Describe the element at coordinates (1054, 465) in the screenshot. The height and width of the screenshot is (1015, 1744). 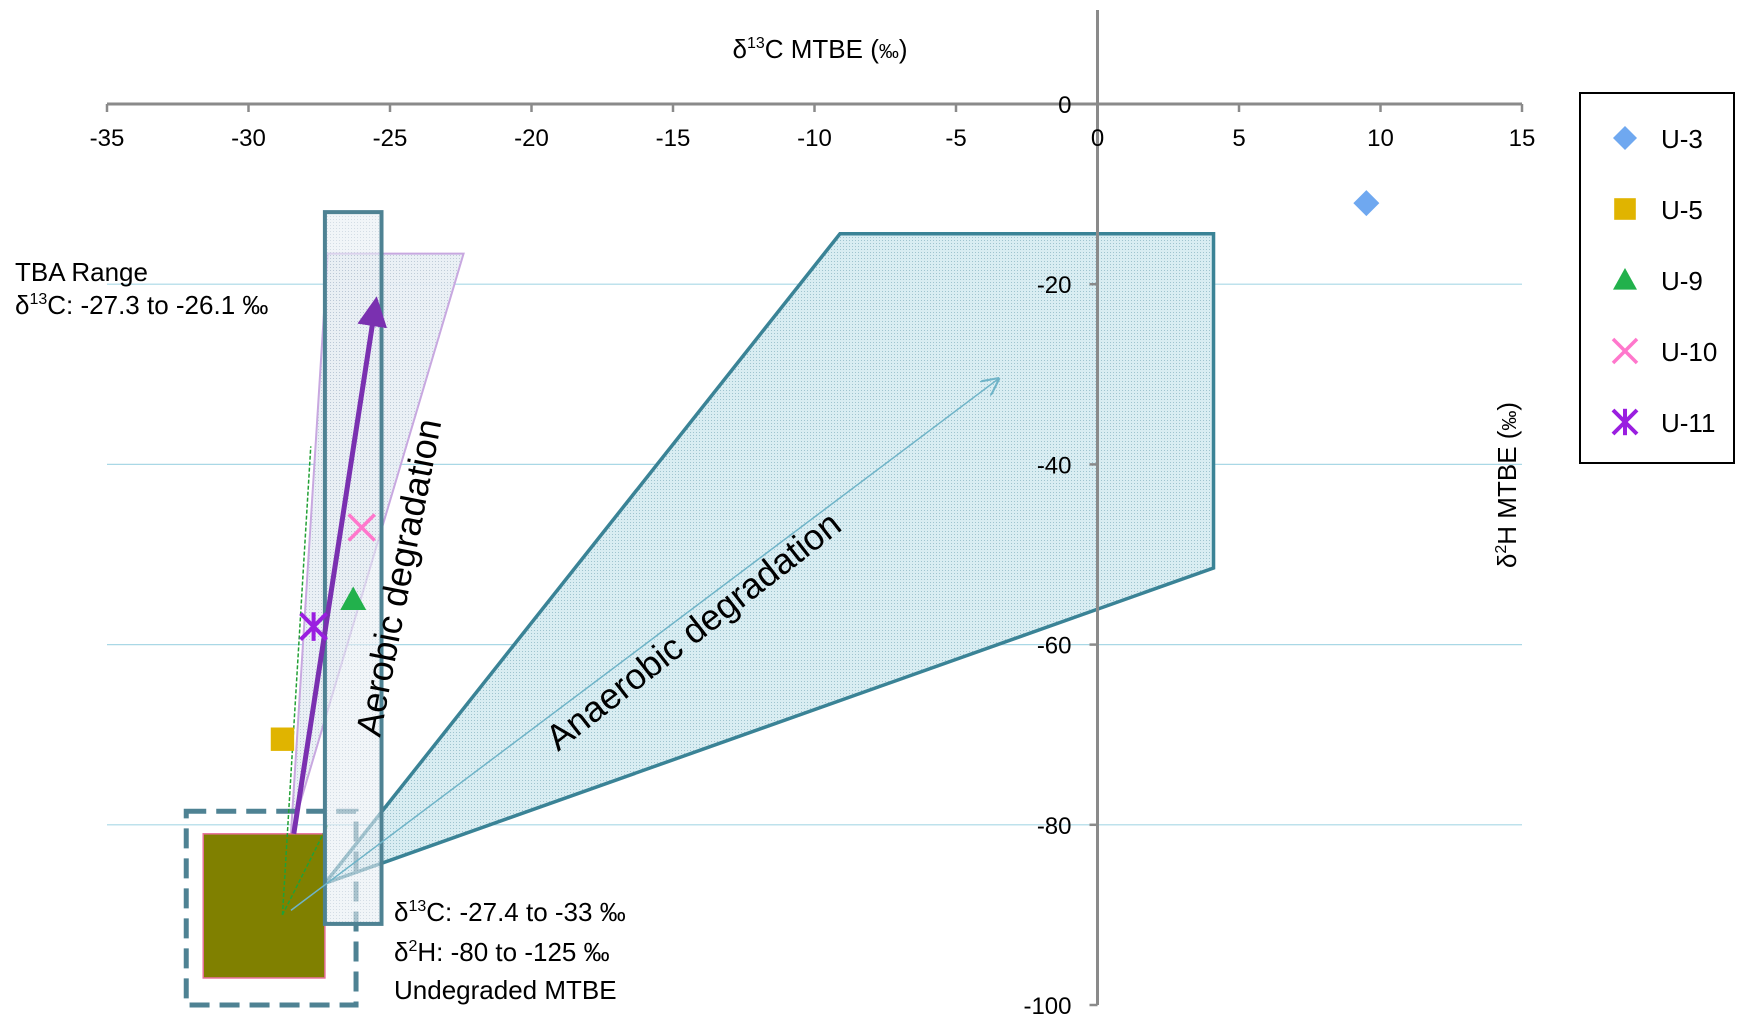
I see `y-tick-label: -40` at that location.